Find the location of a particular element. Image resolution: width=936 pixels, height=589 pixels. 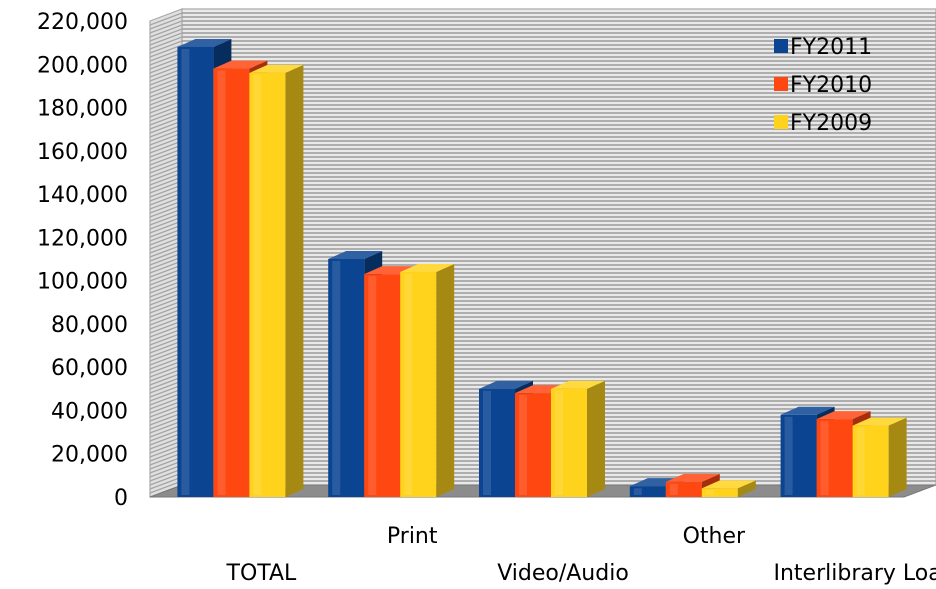

bar-FY2009-Interlibrary Loan is located at coordinates (879, 457).